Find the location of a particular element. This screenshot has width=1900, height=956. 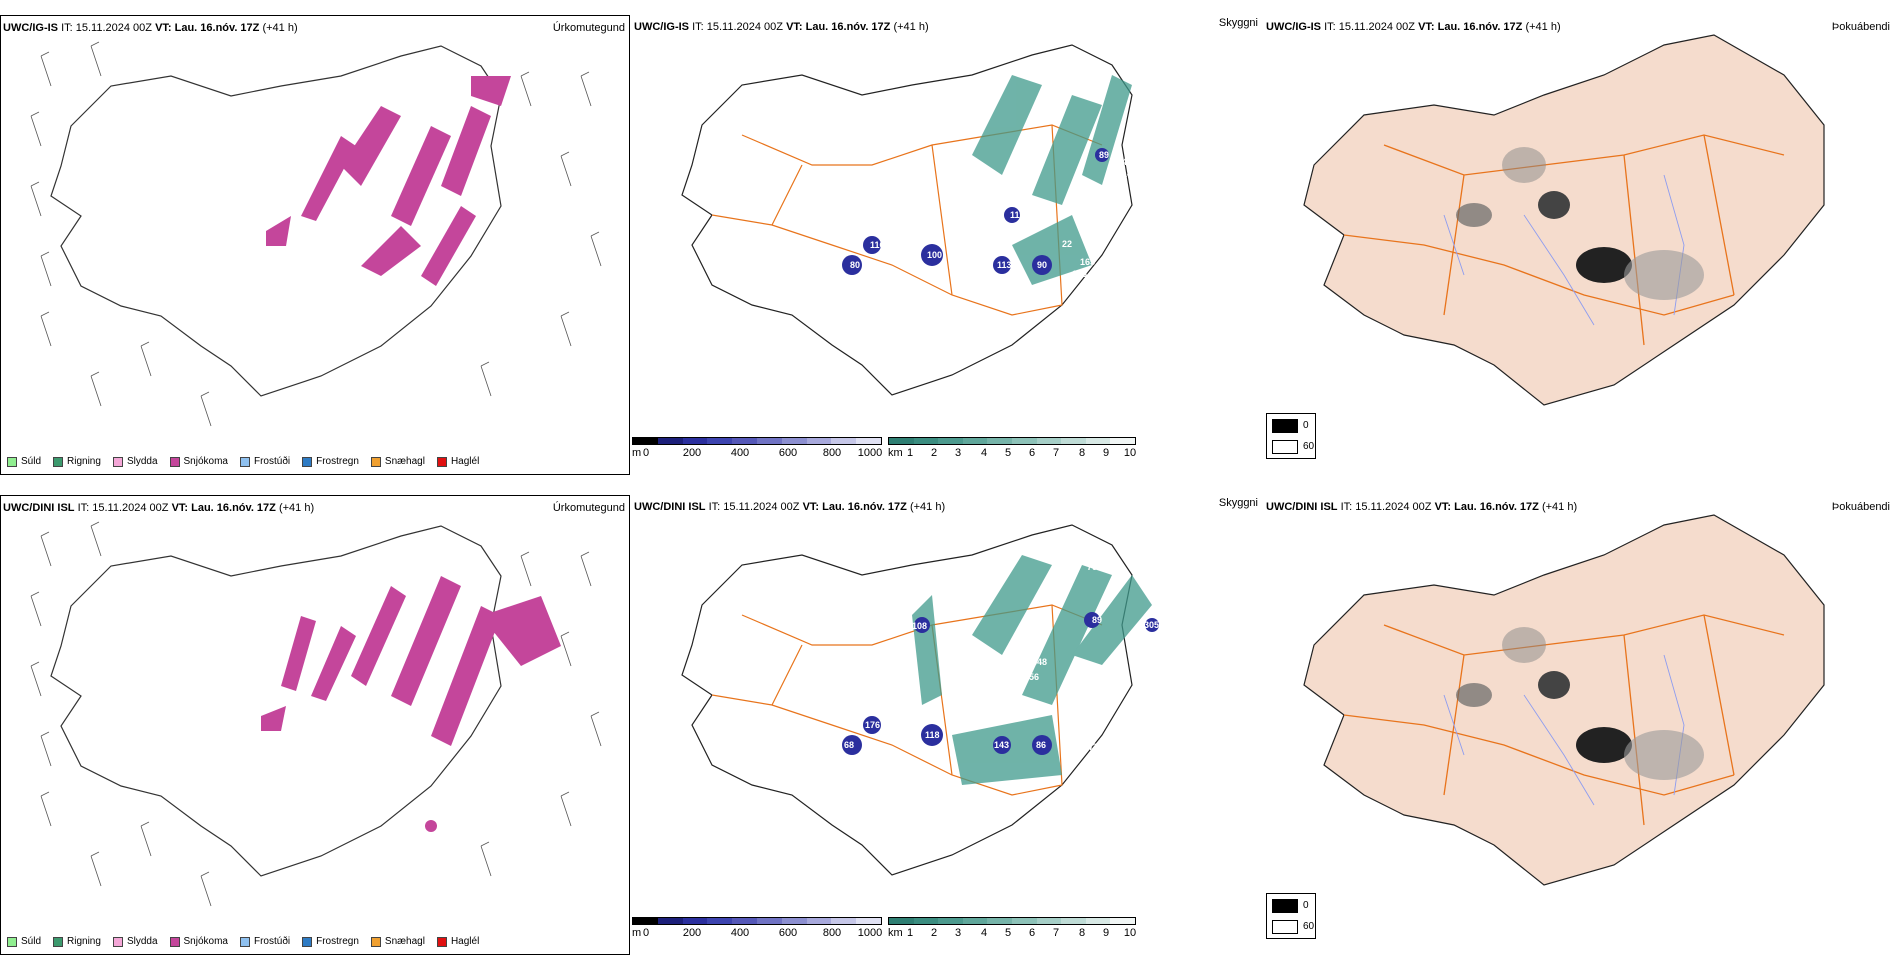

legend-item: Frostregn is located at coordinates (330, 461).